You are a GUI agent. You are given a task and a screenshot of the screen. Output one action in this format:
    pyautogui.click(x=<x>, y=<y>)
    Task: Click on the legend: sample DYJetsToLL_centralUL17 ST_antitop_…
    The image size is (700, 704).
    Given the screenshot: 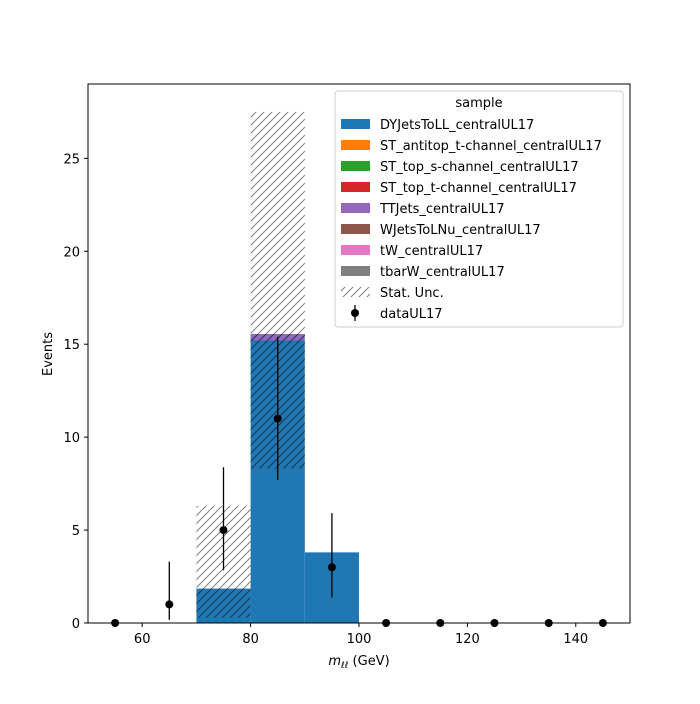 What is the action you would take?
    pyautogui.click(x=479, y=209)
    